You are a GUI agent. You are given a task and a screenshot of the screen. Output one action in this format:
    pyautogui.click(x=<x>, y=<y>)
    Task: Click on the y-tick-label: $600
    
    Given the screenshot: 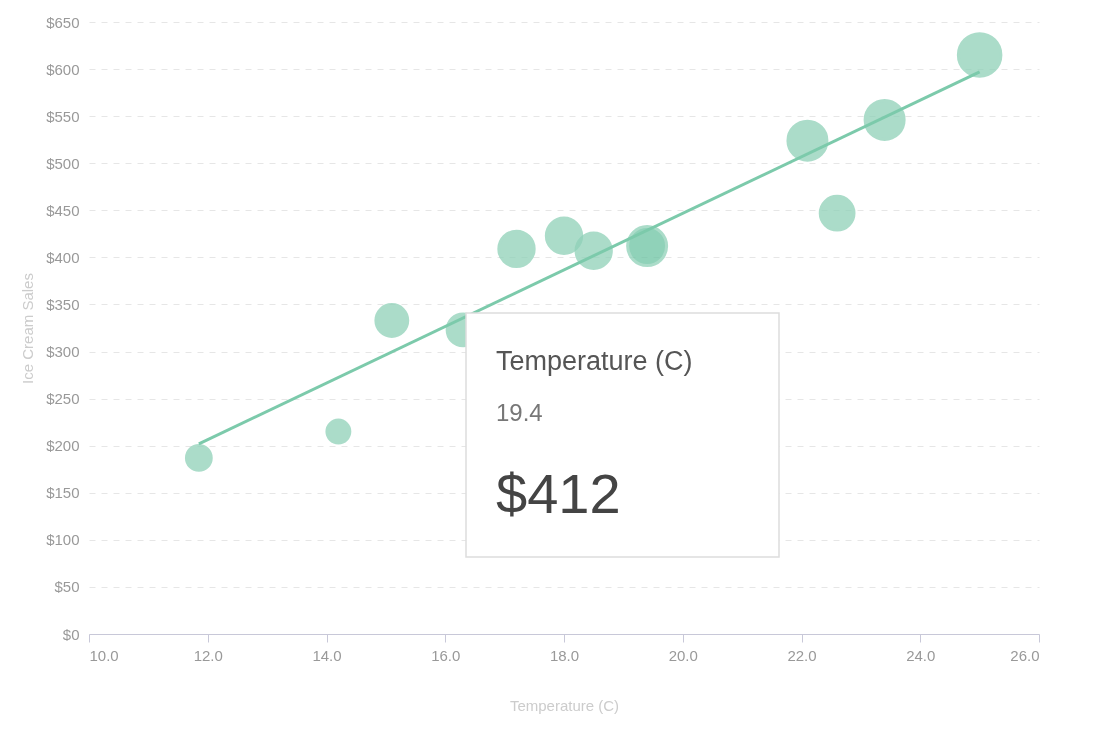 What is the action you would take?
    pyautogui.click(x=63, y=69)
    